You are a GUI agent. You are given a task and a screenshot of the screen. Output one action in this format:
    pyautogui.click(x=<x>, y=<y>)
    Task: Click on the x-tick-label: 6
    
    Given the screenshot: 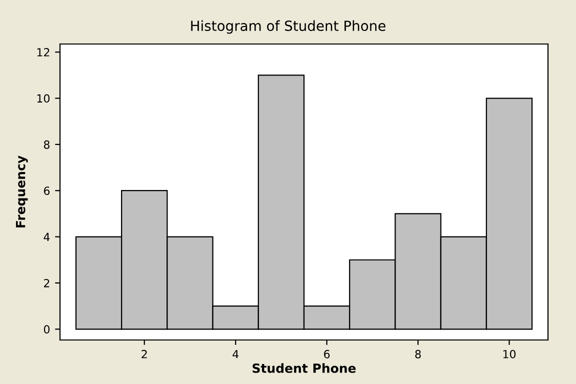 What is the action you would take?
    pyautogui.click(x=327, y=354)
    